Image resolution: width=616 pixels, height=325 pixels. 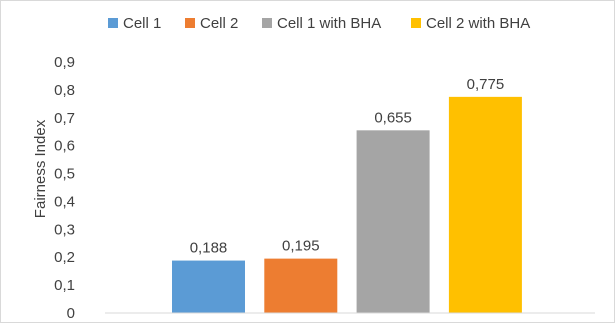 What do you see at coordinates (64, 118) in the screenshot?
I see `y-tick-label: 0,7` at bounding box center [64, 118].